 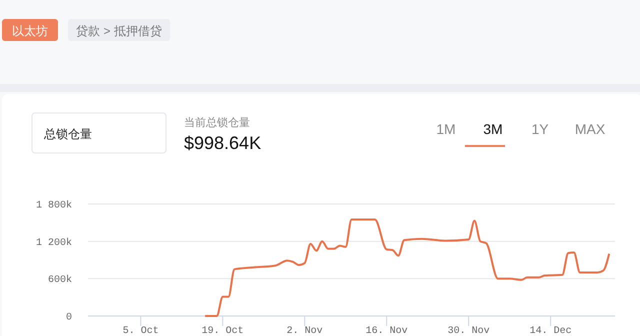 I want to click on text: 当前总锁仓量, so click(x=217, y=122).